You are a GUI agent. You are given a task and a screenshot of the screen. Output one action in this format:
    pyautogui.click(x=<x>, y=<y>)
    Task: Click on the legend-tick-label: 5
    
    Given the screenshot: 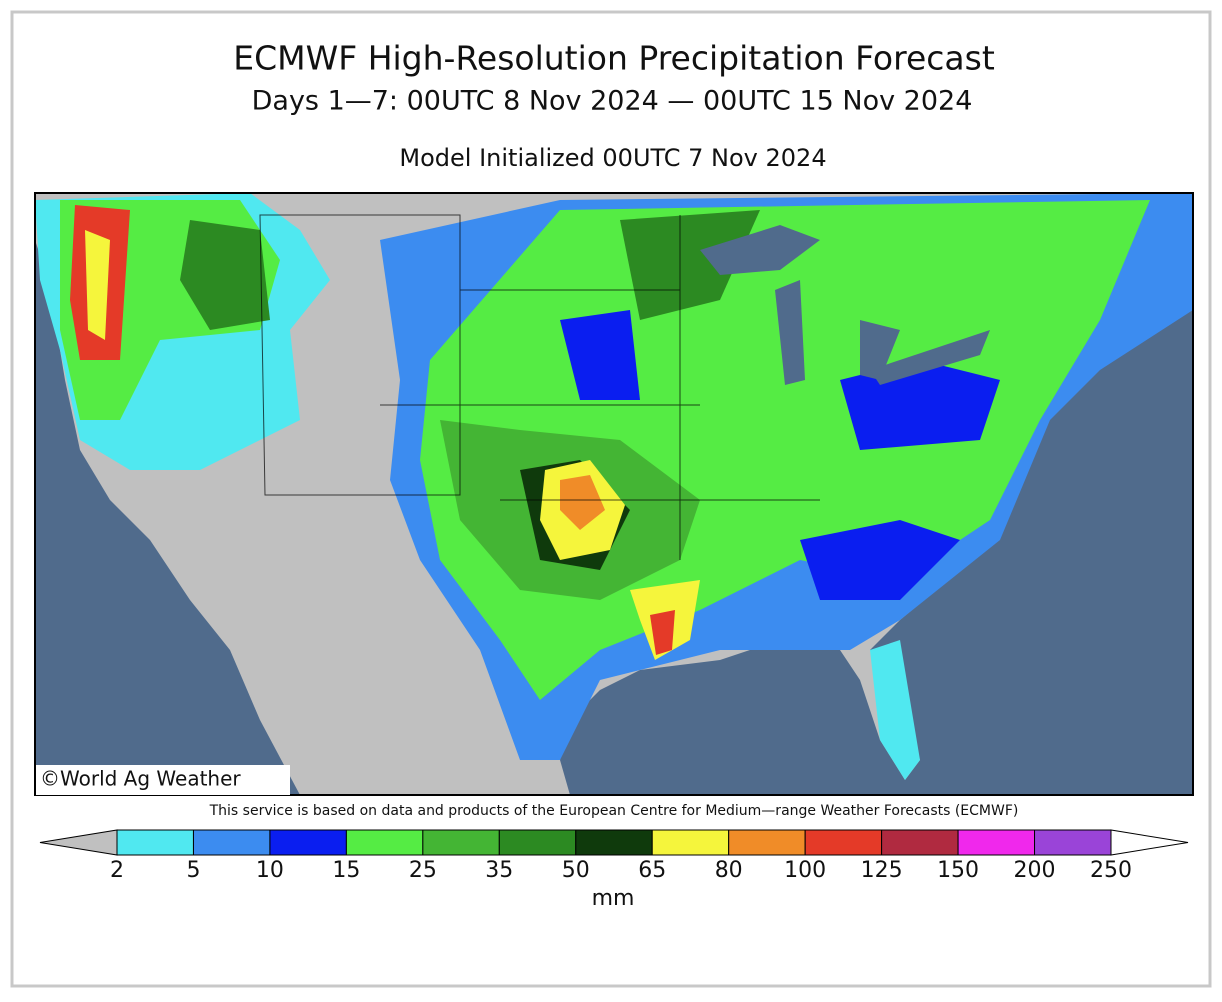 What is the action you would take?
    pyautogui.click(x=193, y=870)
    